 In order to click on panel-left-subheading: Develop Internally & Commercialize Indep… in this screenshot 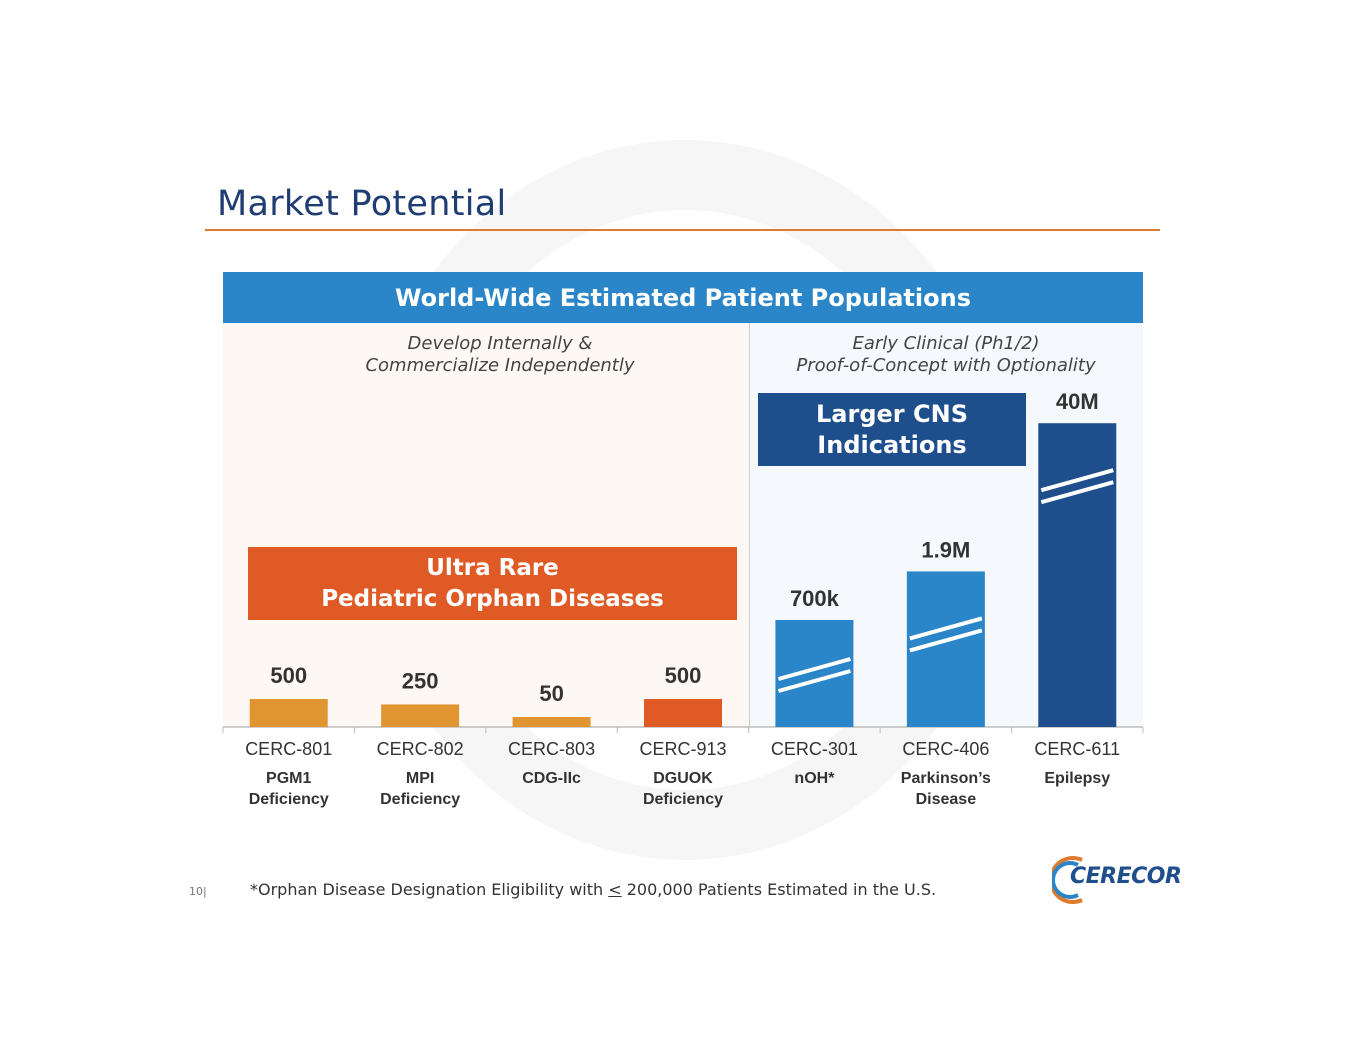, I will do `click(500, 355)`.